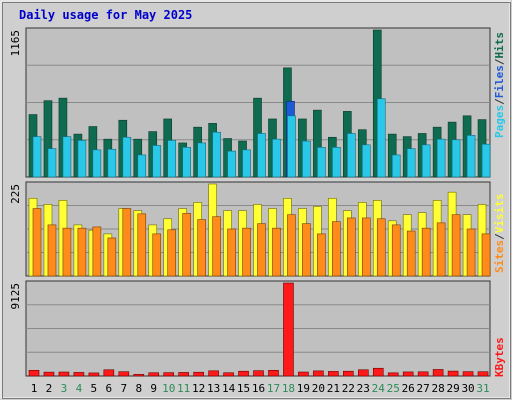 The image size is (512, 405). Describe the element at coordinates (379, 388) in the screenshot. I see `x-tick-label: 24` at that location.